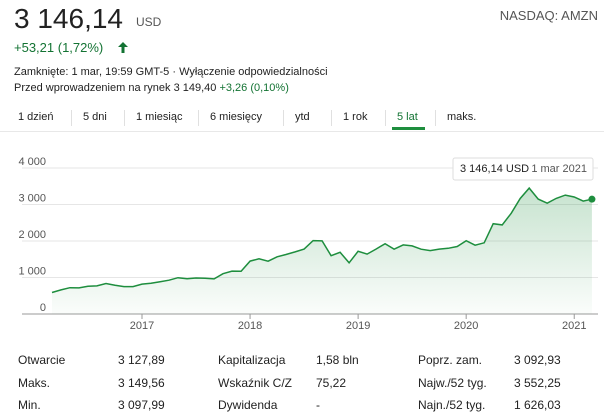  Describe the element at coordinates (141, 360) in the screenshot. I see `stat-value: 3 127,89` at that location.